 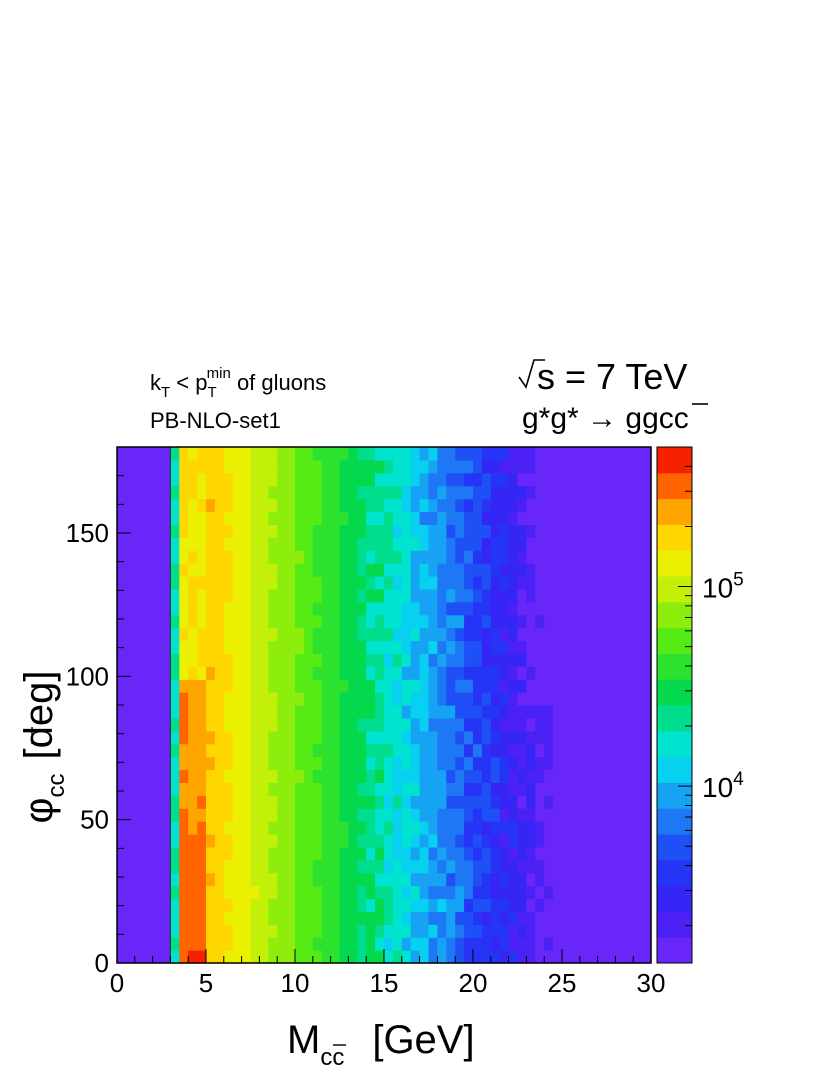 I want to click on palette-band, so click(x=674, y=486).